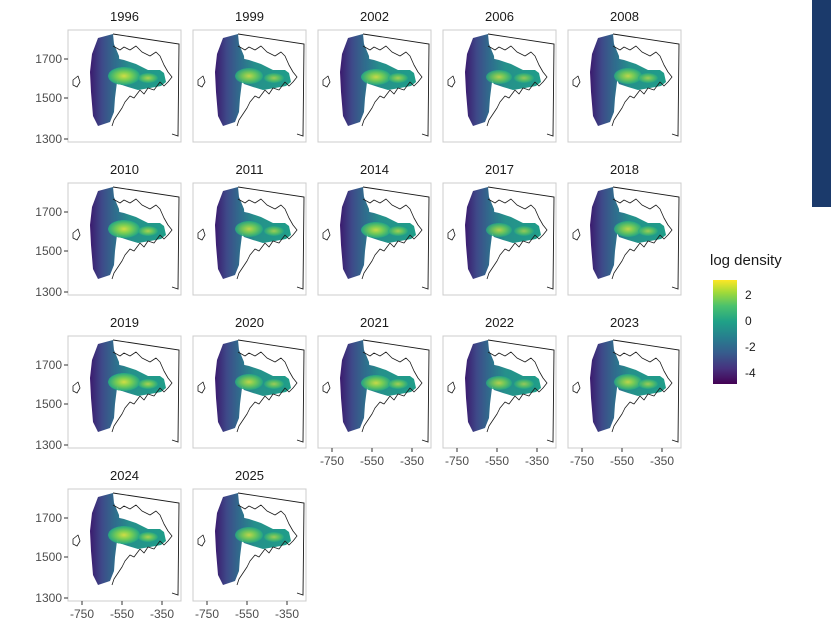 This screenshot has width=831, height=627. What do you see at coordinates (374, 169) in the screenshot?
I see `panel-title: 2014` at bounding box center [374, 169].